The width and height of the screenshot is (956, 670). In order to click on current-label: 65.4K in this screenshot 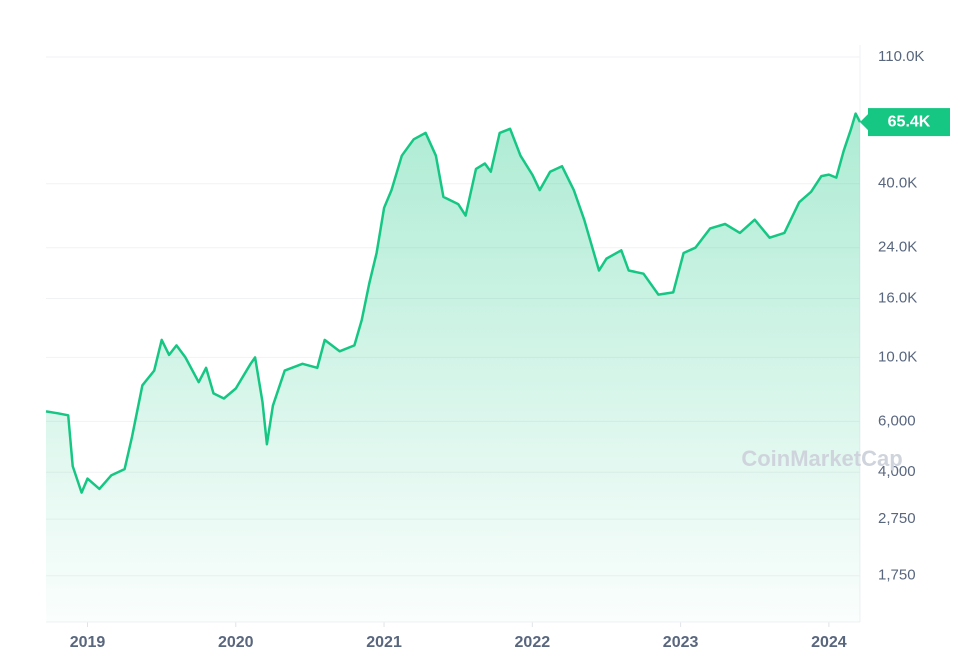, I will do `click(909, 121)`.